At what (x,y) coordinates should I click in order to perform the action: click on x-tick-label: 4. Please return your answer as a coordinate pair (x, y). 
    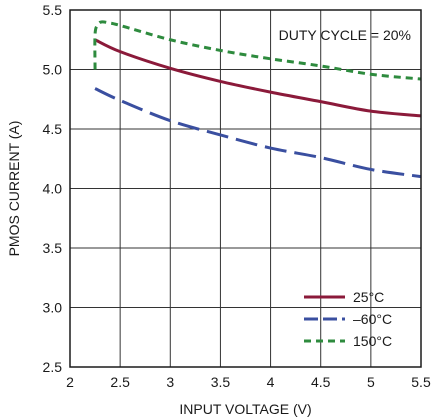
    Looking at the image, I should click on (271, 382).